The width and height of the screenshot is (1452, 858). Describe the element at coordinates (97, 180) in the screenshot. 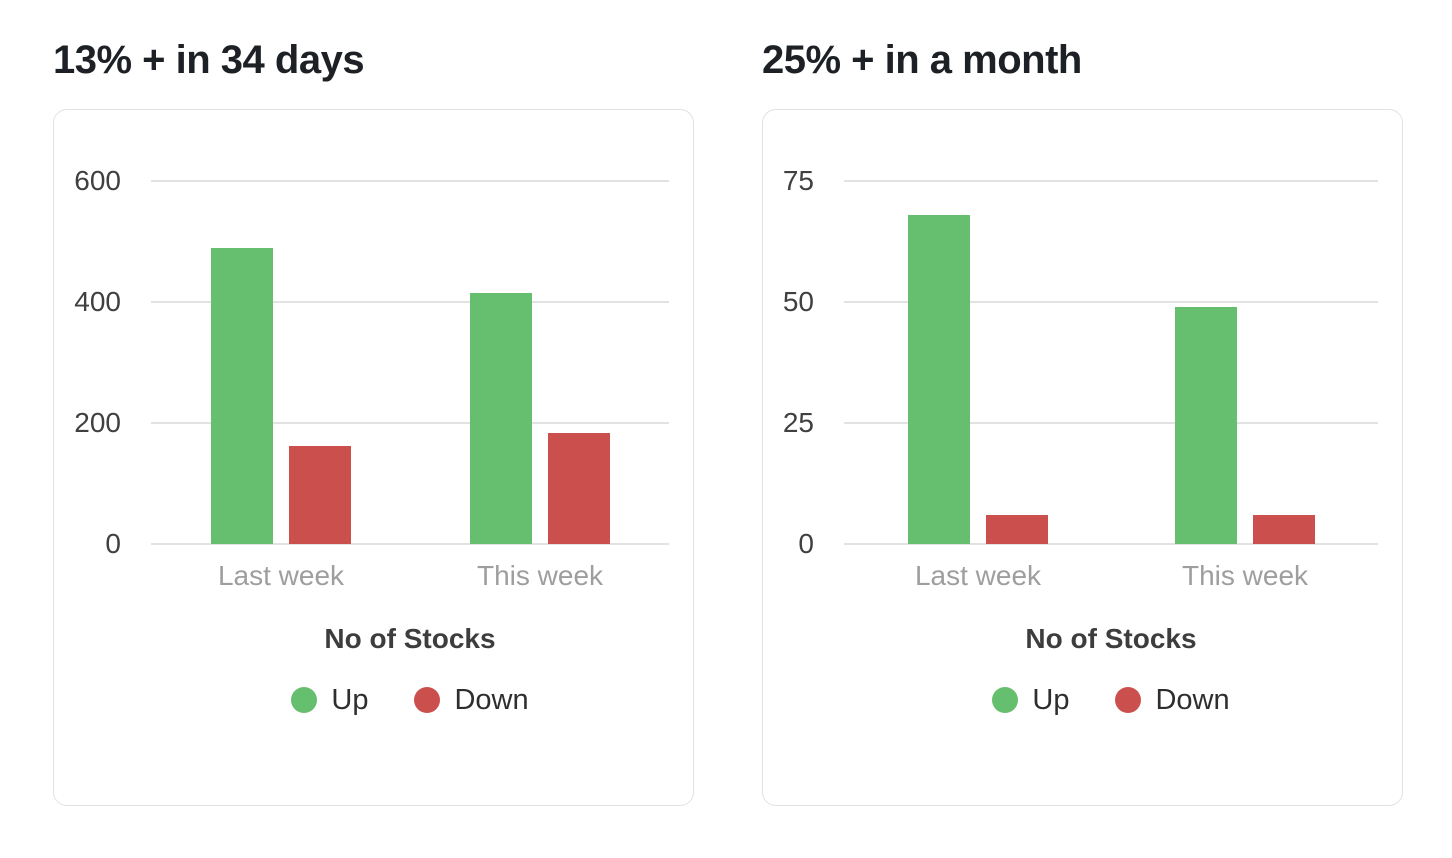

I see `y-tick-label: 600` at that location.